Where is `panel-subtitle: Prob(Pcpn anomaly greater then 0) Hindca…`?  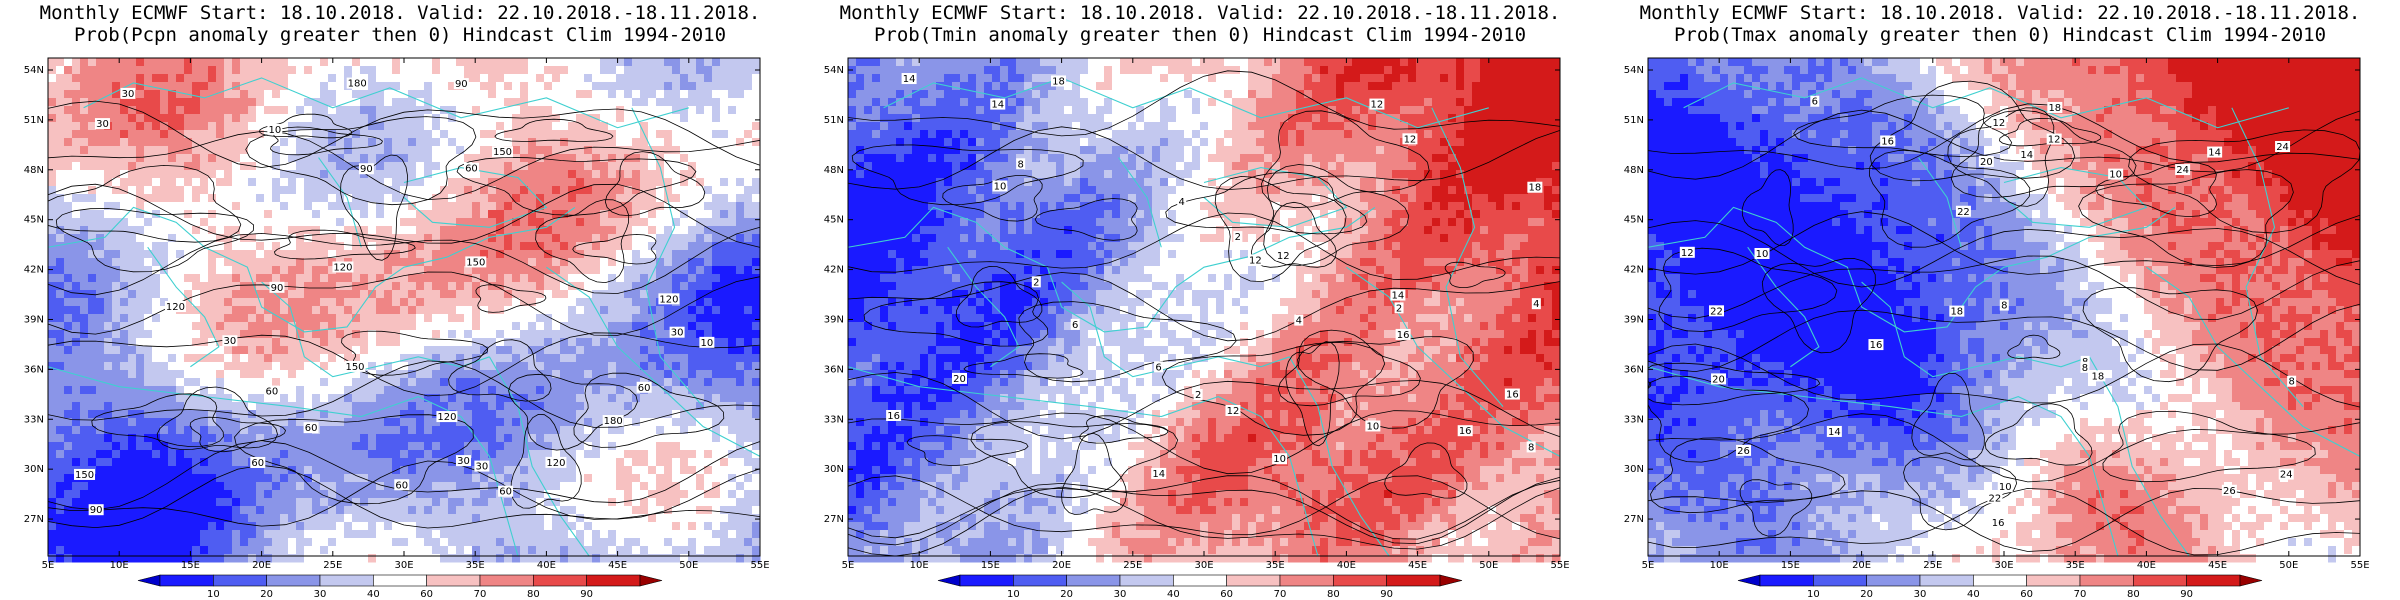
panel-subtitle: Prob(Pcpn anomaly greater then 0) Hindca… is located at coordinates (400, 35).